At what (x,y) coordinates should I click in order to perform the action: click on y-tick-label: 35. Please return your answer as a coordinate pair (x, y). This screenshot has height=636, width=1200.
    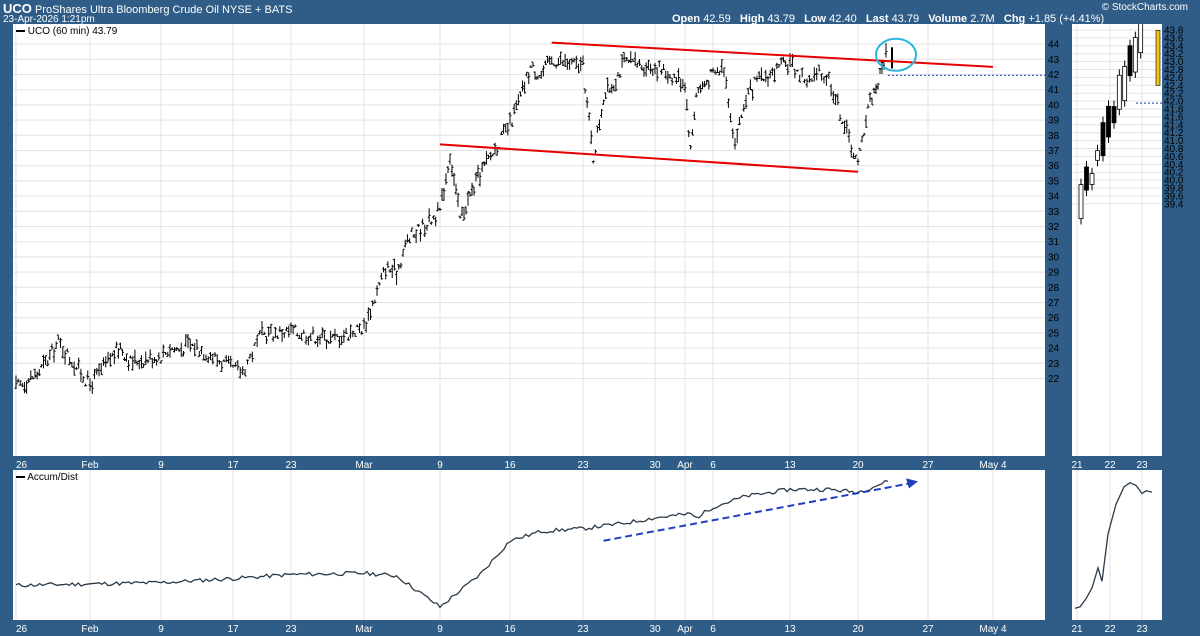
    Looking at the image, I should click on (1054, 181).